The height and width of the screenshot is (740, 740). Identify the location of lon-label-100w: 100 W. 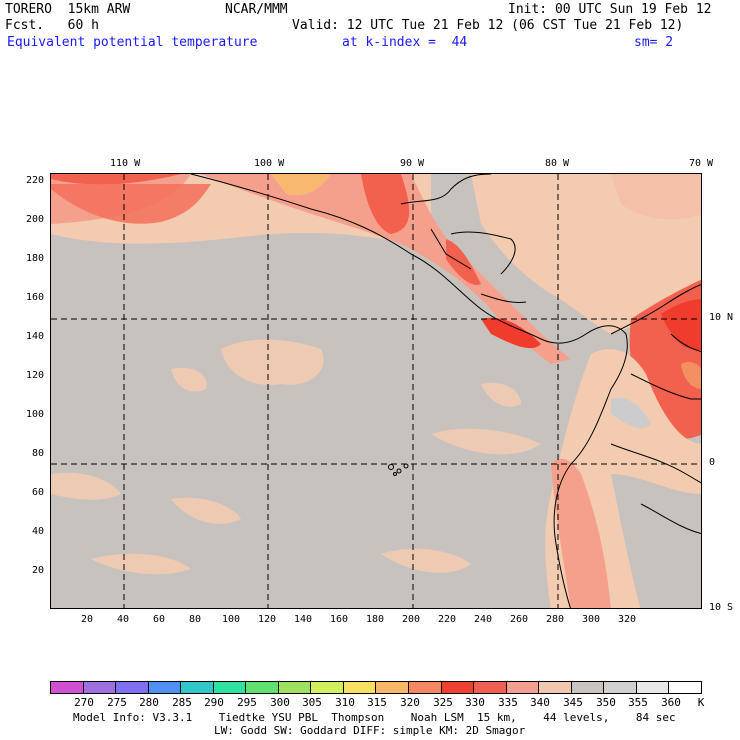
(269, 163).